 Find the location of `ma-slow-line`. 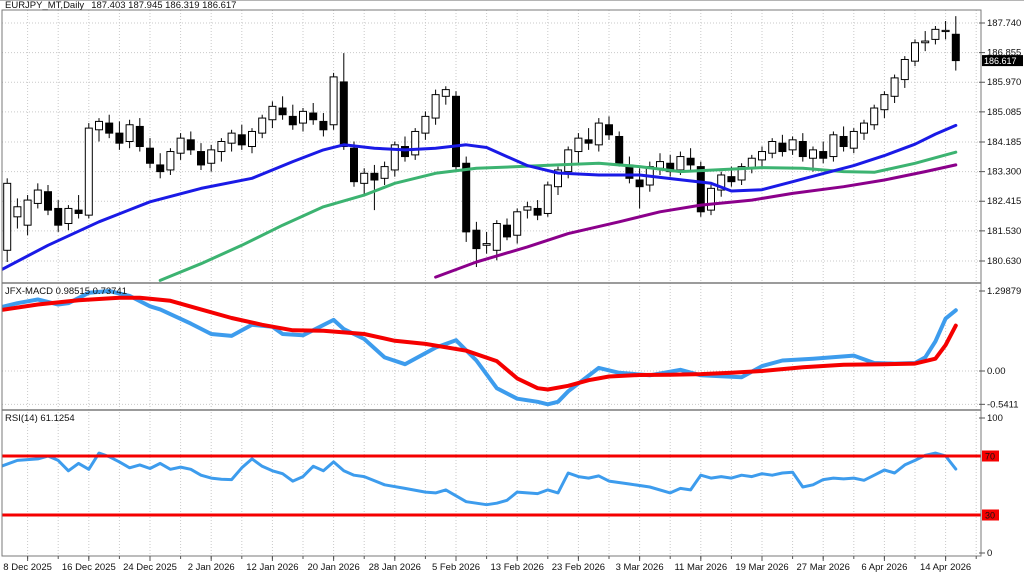

ma-slow-line is located at coordinates (696, 221).